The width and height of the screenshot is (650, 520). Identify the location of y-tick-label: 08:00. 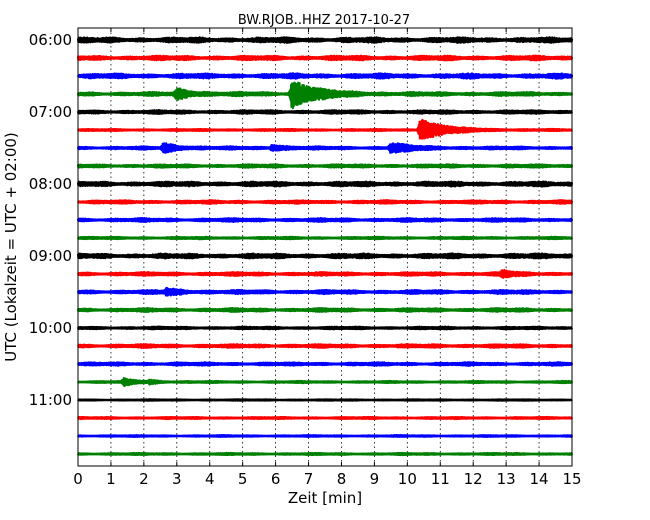
(50, 184).